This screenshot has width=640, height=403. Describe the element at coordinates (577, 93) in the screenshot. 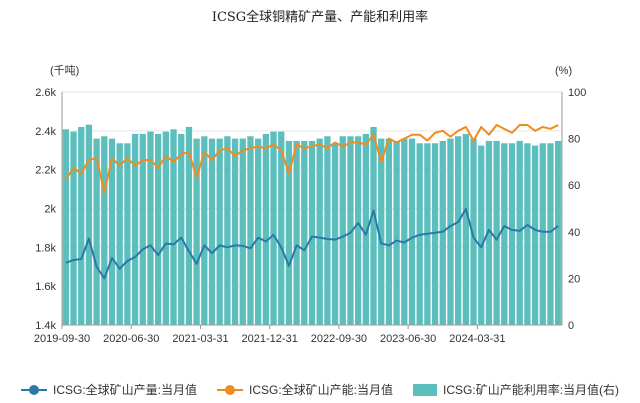

I see `y-right-tick-label: 100` at that location.